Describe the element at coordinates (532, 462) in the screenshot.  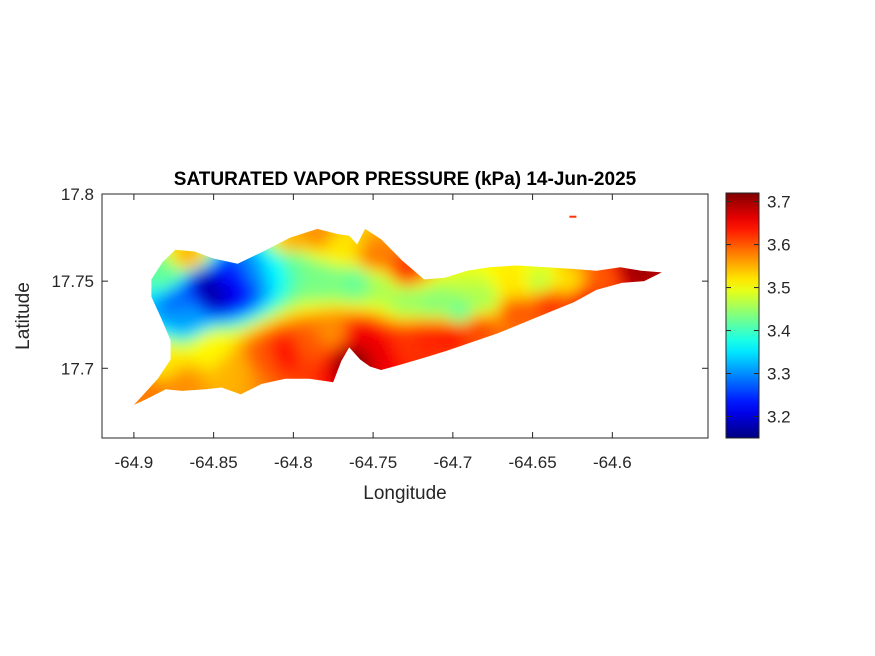
I see `x-tick-label: -64.65` at that location.